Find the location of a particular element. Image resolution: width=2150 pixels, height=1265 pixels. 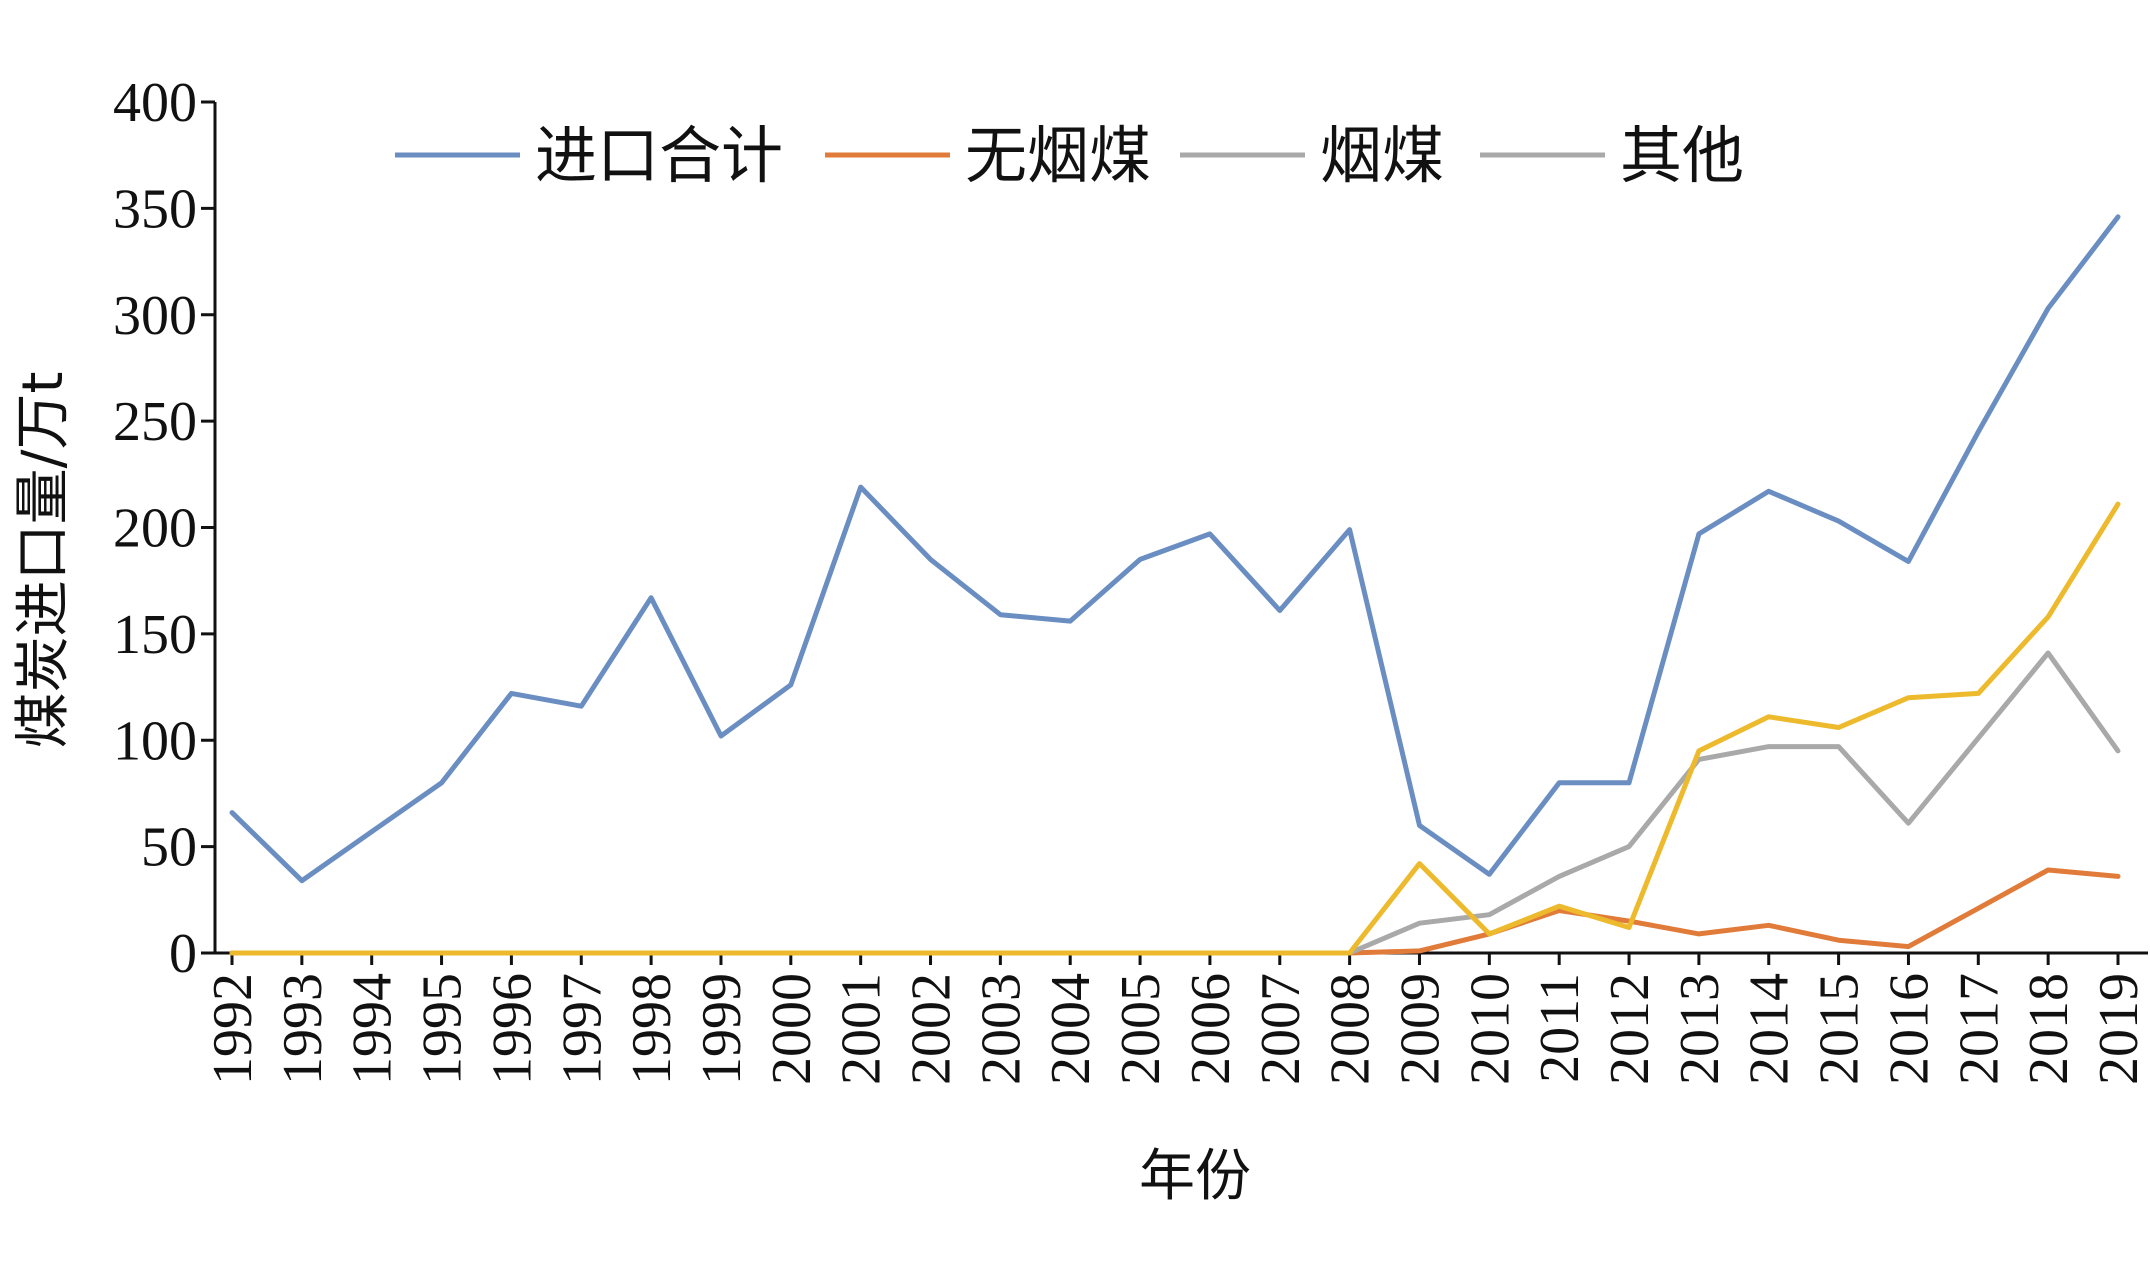

x-tick-label: 1993 is located at coordinates (303, 1029).